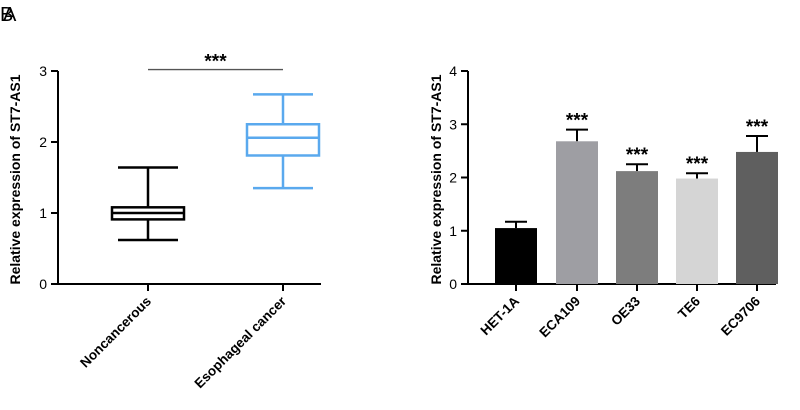 The width and height of the screenshot is (800, 410). What do you see at coordinates (6, 15) in the screenshot?
I see `panel-letter-b: B` at bounding box center [6, 15].